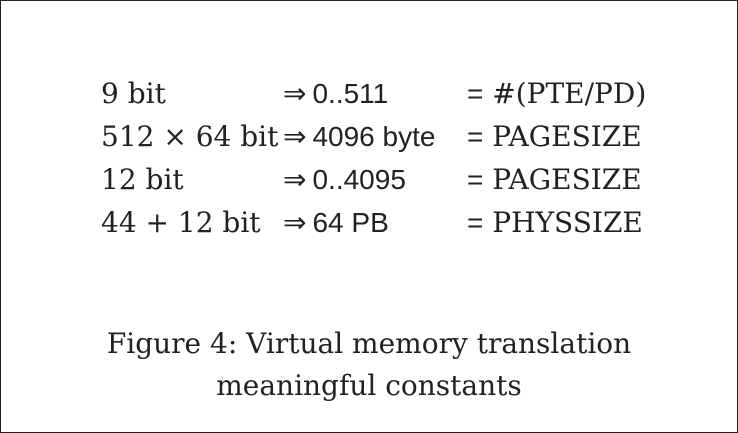 The image size is (738, 433). Describe the element at coordinates (350, 93) in the screenshot. I see `value: 0..511` at that location.